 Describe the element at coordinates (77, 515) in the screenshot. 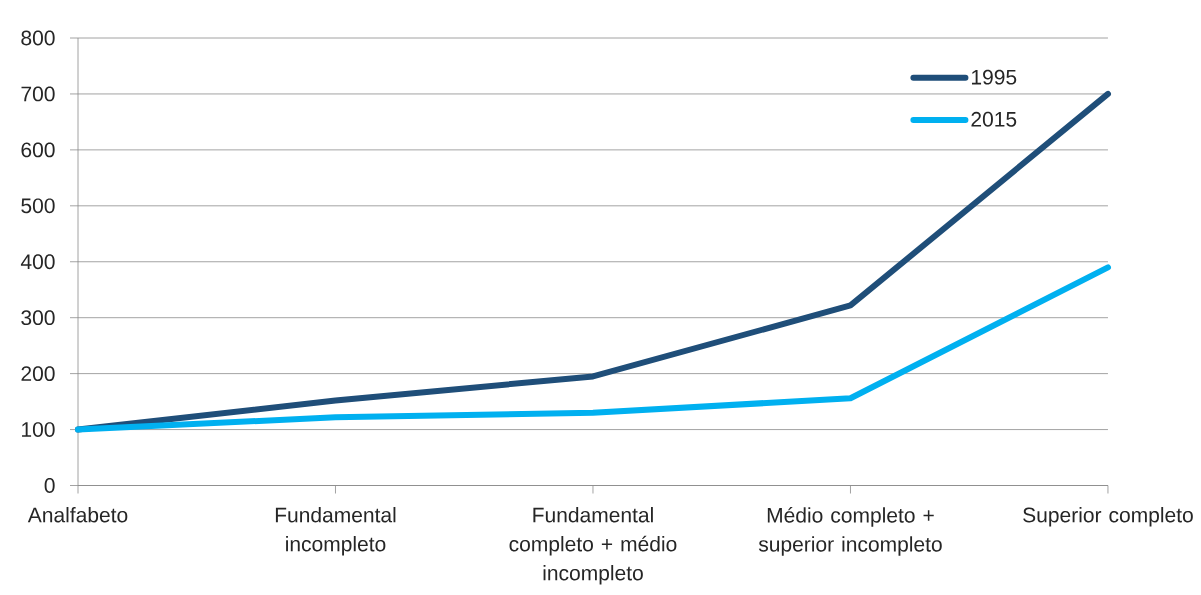

I see `x-tick-label: Analfabeto` at that location.